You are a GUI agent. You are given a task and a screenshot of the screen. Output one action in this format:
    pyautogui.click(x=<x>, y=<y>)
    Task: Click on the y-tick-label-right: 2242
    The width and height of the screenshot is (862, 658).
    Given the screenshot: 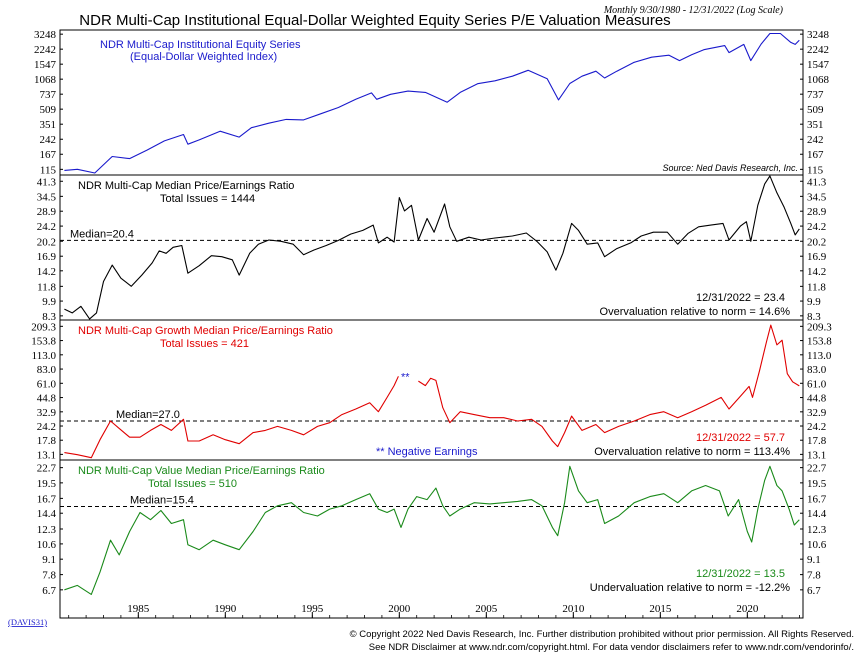 What is the action you would take?
    pyautogui.click(x=818, y=50)
    